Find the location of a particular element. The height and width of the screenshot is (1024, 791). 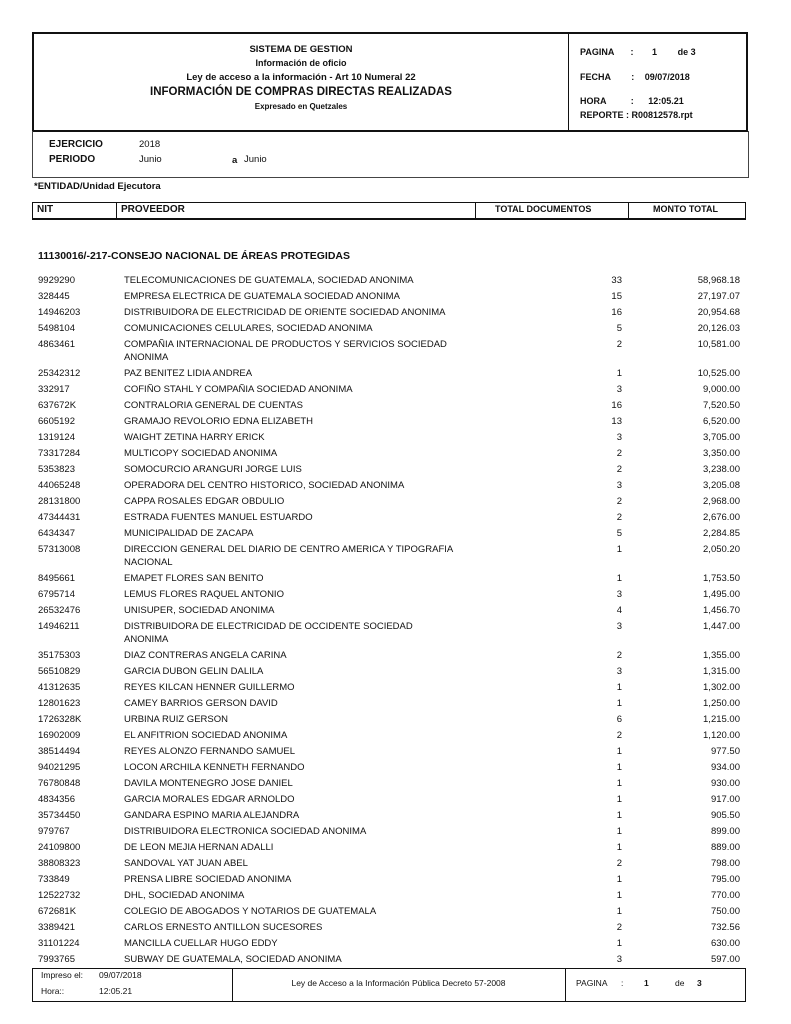

nit-cell: 28131800 is located at coordinates (59, 501).